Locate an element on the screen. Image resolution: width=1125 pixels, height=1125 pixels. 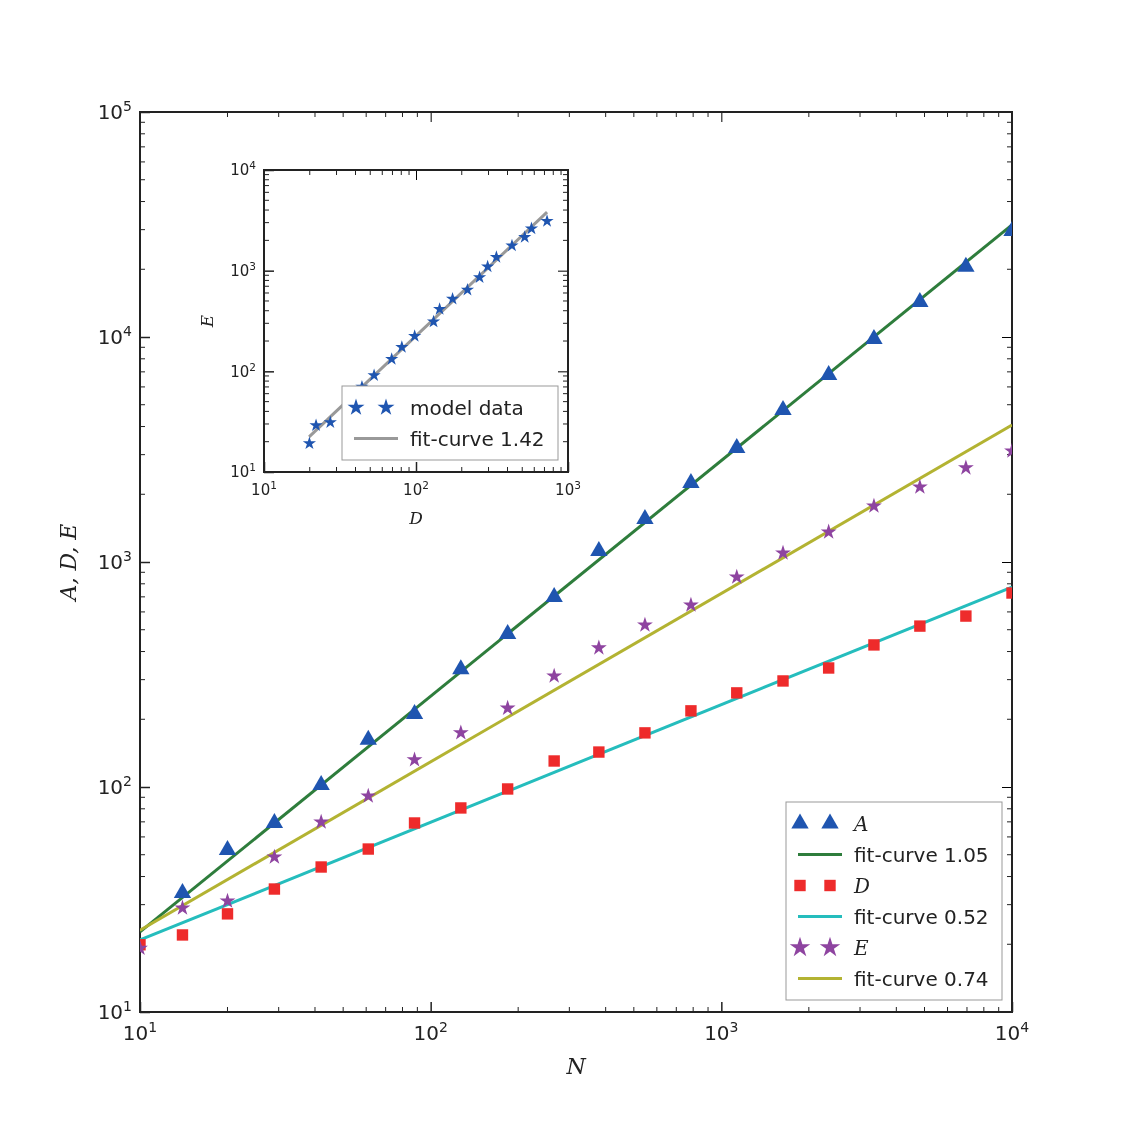
x-axis-title: N is located at coordinates (576, 1066).